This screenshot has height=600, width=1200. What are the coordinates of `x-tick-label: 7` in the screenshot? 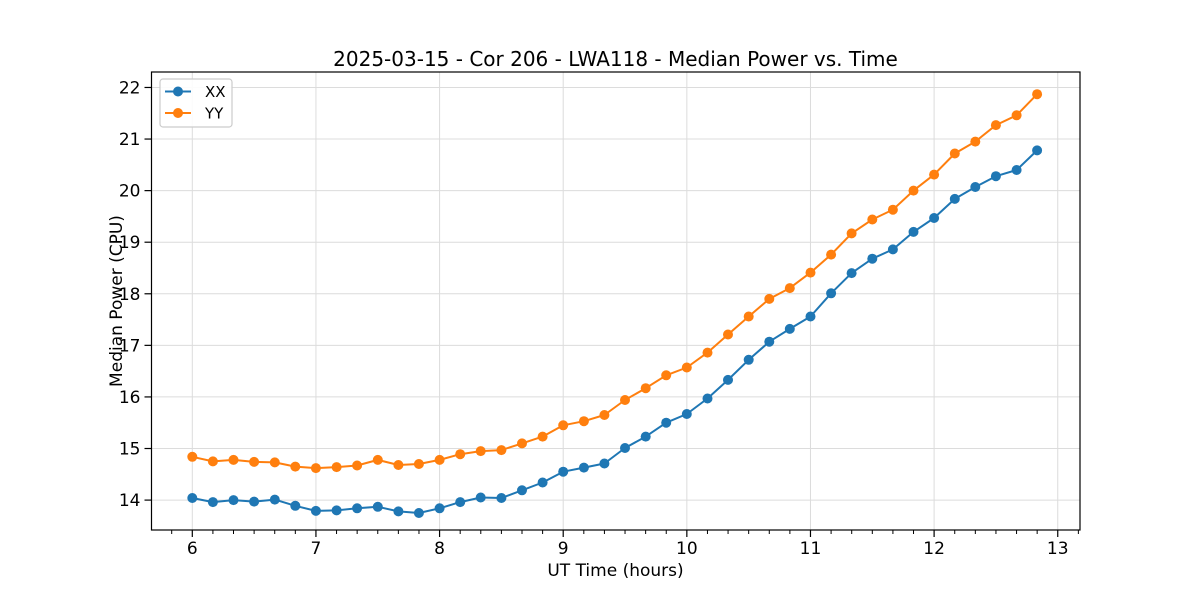 It's located at (316, 549).